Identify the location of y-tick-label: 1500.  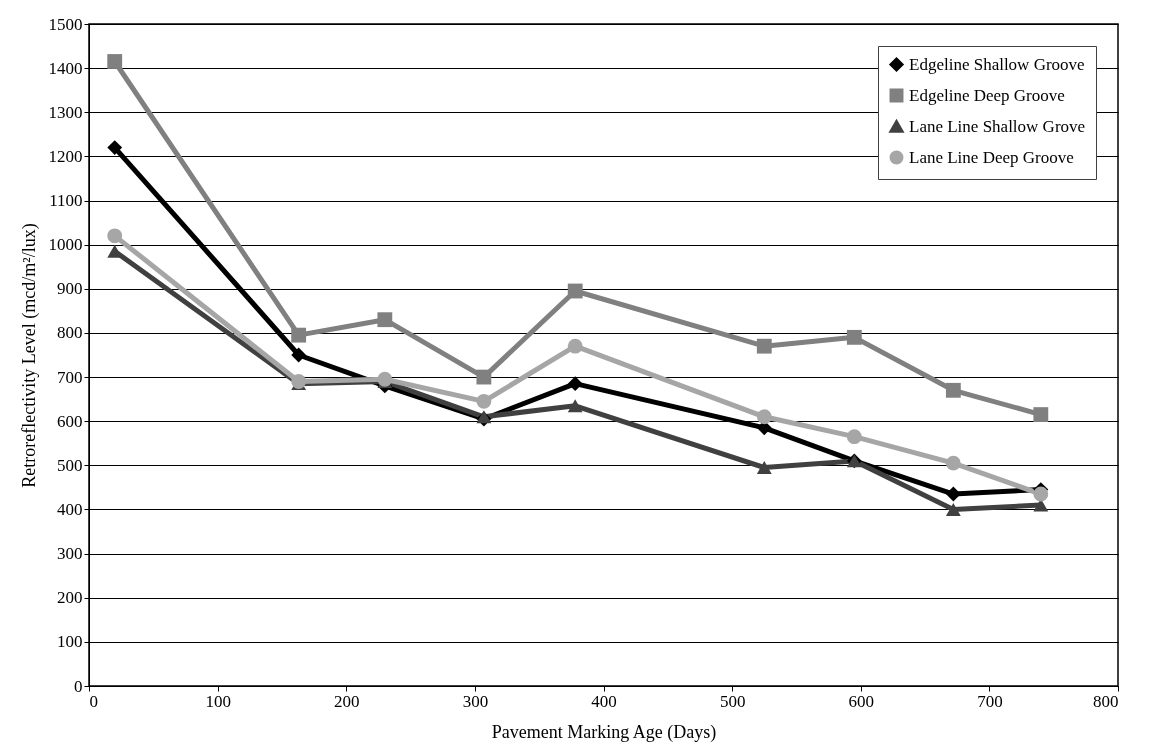
(65, 24).